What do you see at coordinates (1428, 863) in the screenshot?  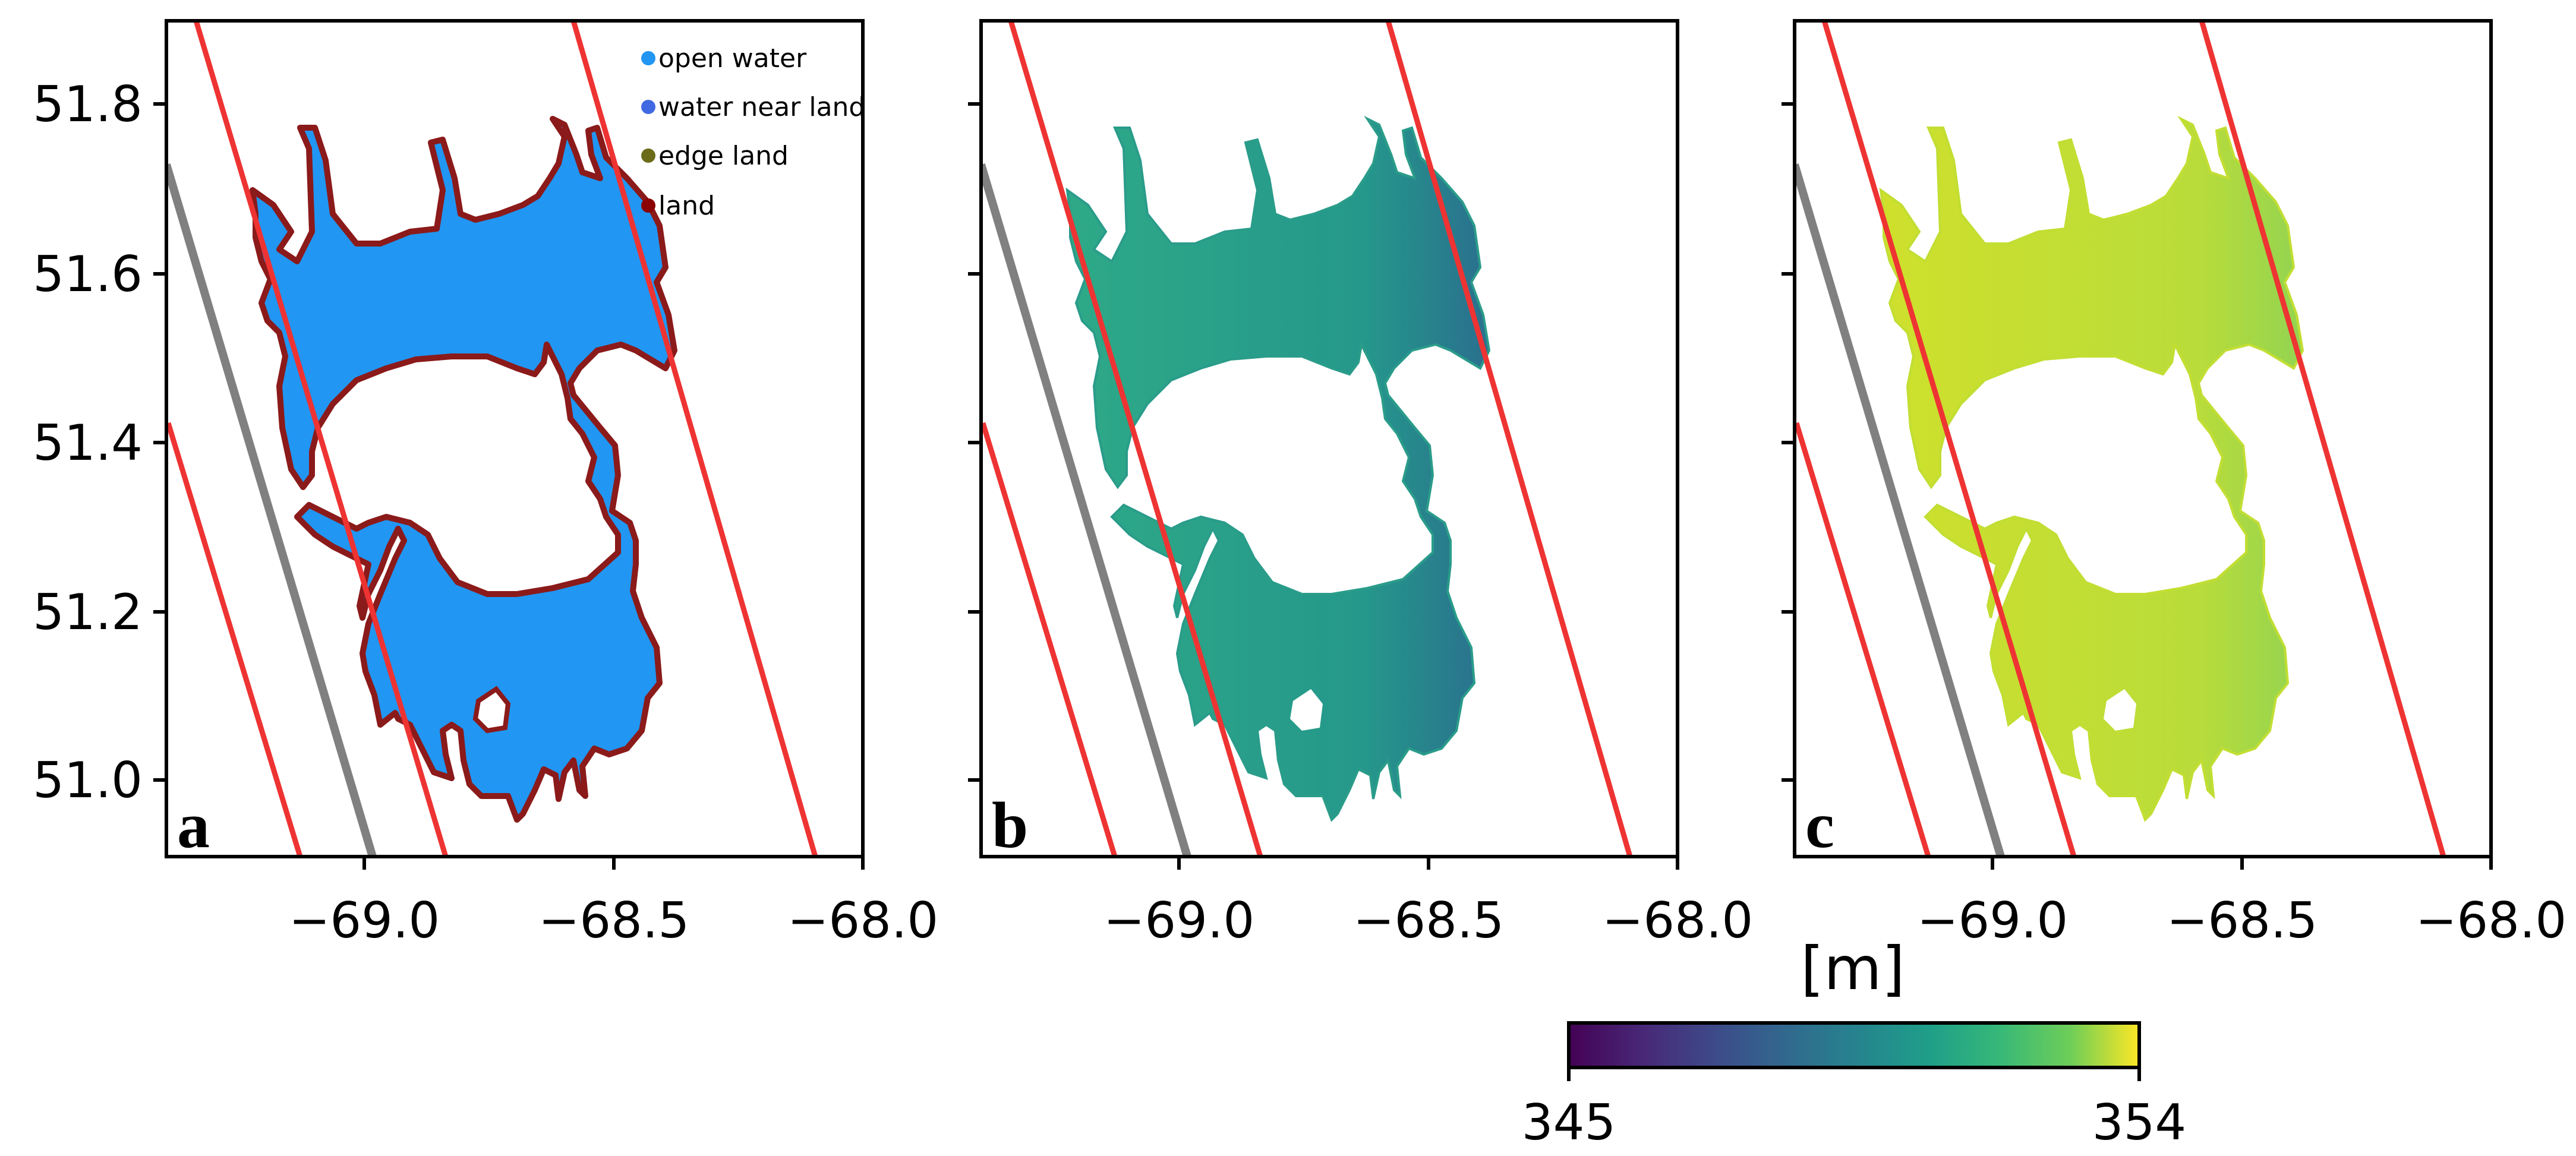 I see `x-axis` at bounding box center [1428, 863].